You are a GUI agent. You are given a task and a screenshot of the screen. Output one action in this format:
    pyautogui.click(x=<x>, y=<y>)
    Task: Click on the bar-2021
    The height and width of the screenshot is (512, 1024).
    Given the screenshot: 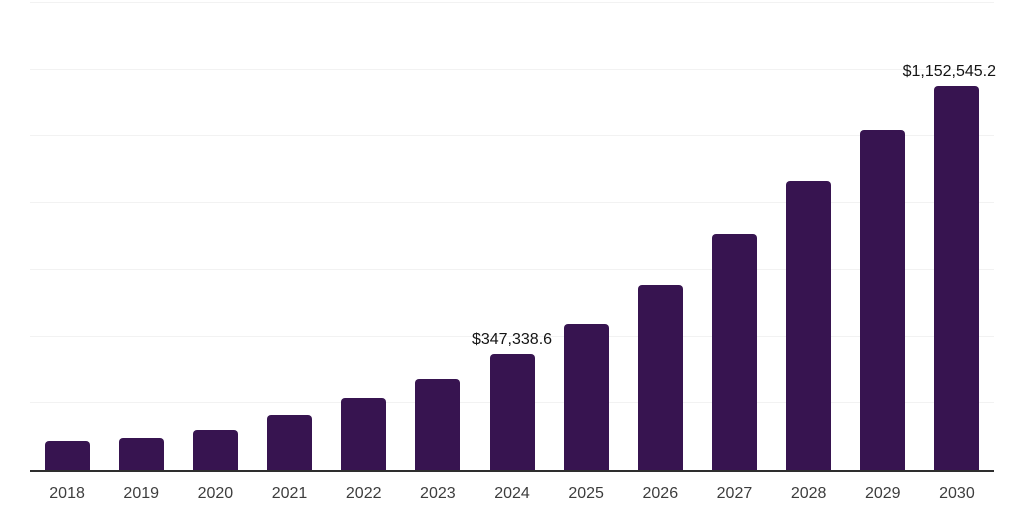 What is the action you would take?
    pyautogui.click(x=290, y=442)
    